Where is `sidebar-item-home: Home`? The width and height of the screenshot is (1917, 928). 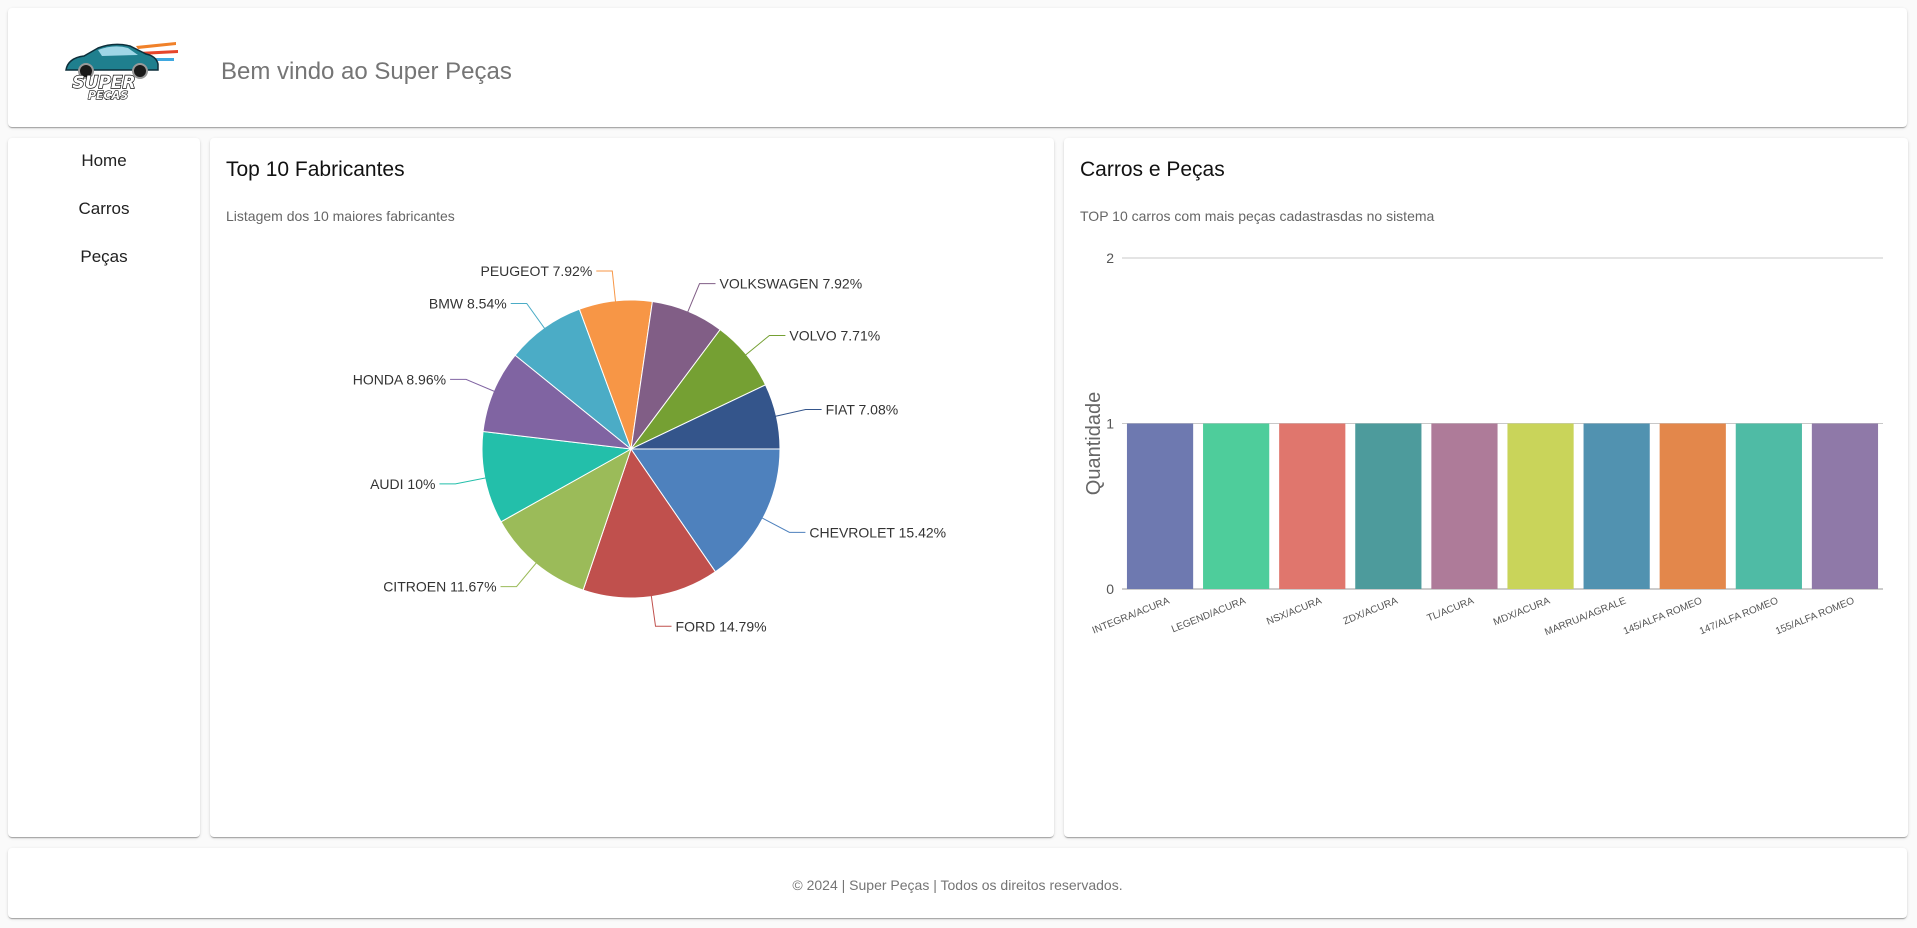
sidebar-item-home: Home is located at coordinates (104, 160).